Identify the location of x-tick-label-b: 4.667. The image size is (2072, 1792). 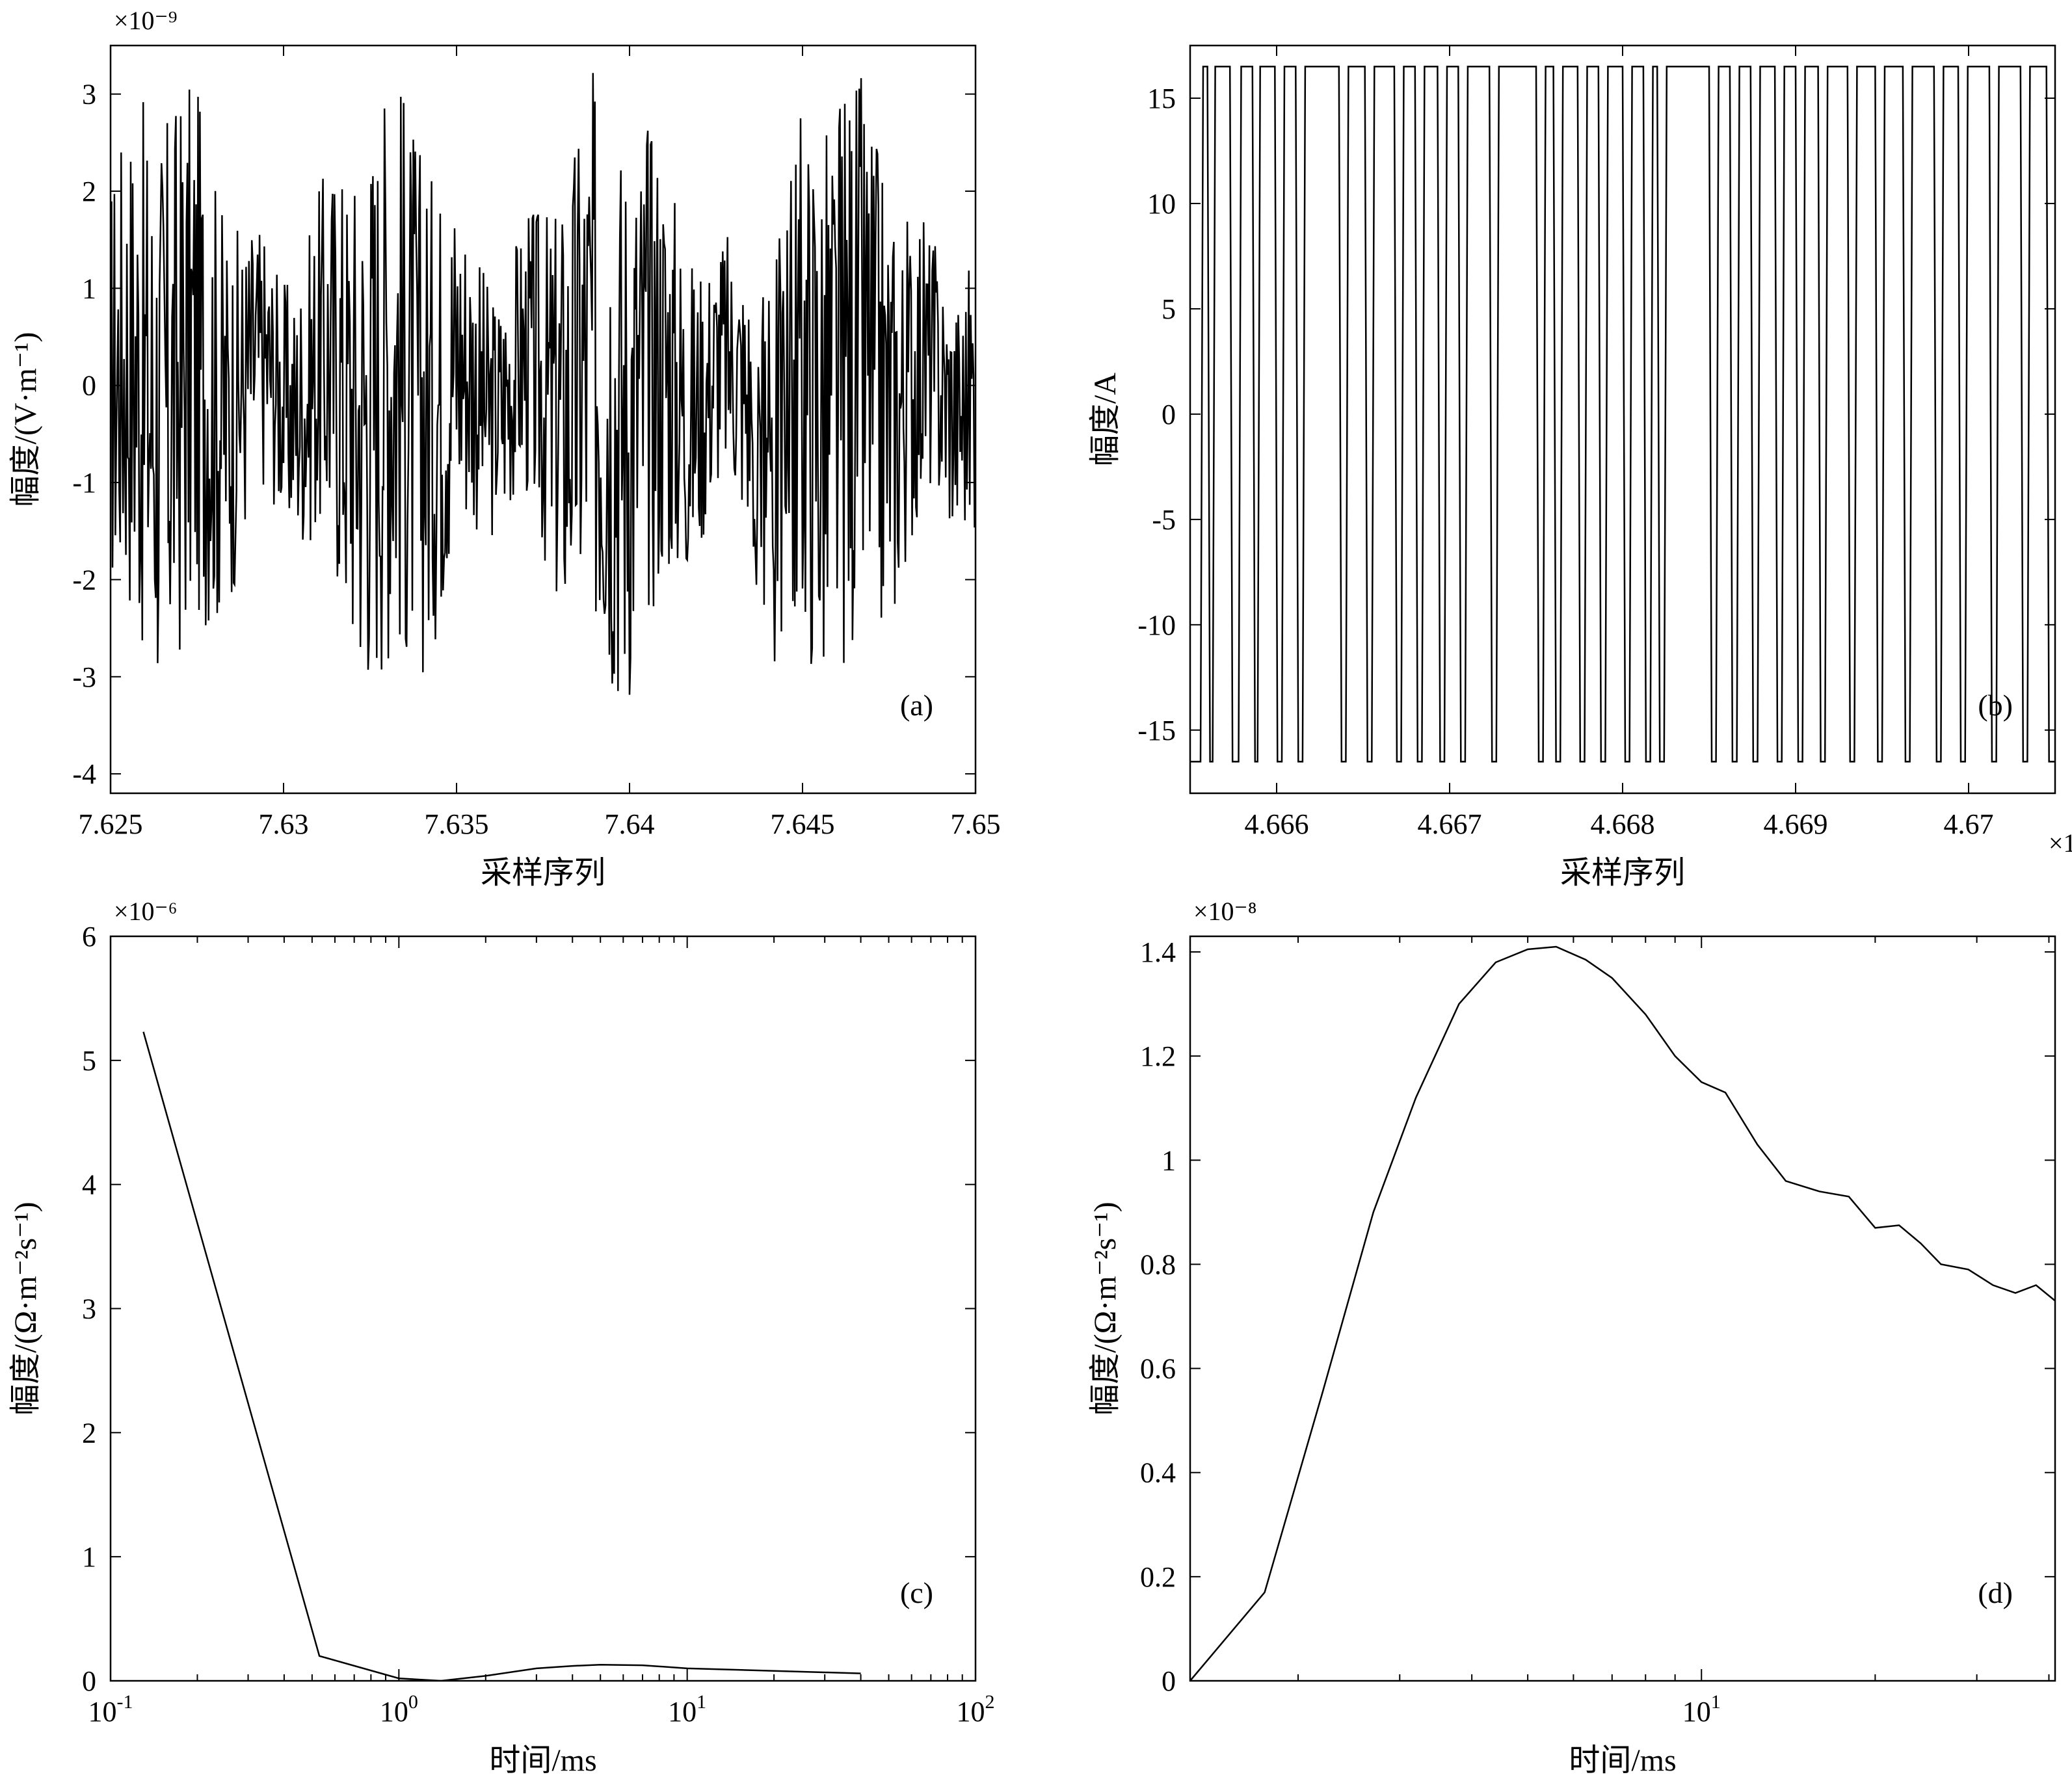
(1450, 824).